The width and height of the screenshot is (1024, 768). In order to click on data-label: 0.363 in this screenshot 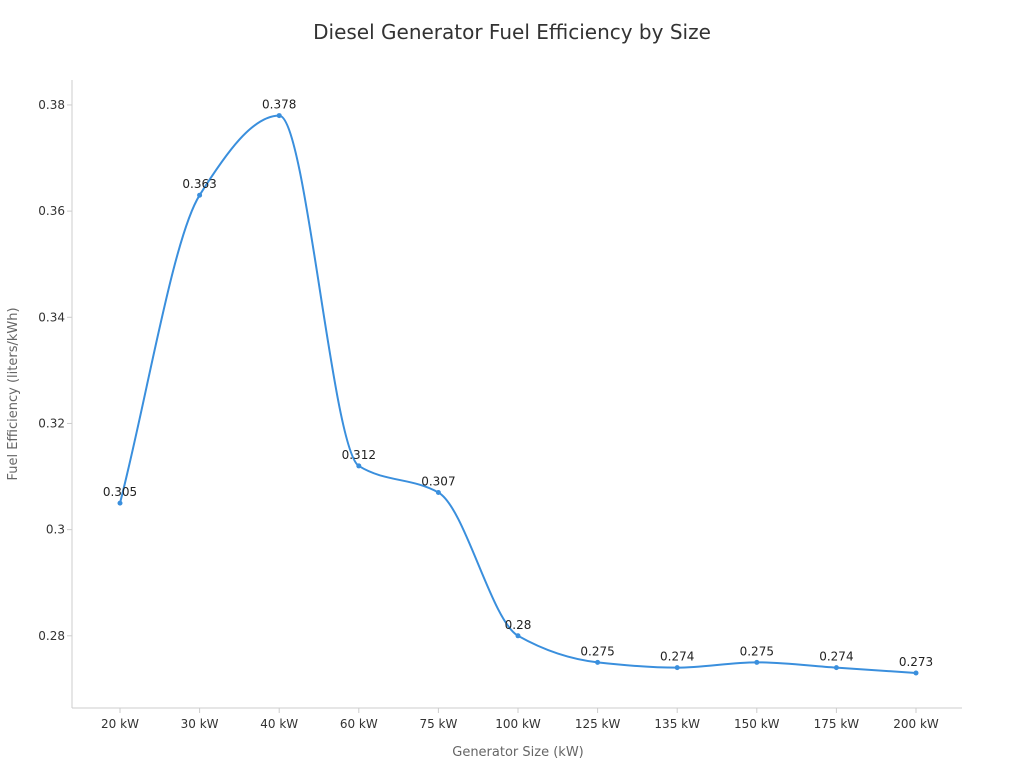, I will do `click(199, 184)`.